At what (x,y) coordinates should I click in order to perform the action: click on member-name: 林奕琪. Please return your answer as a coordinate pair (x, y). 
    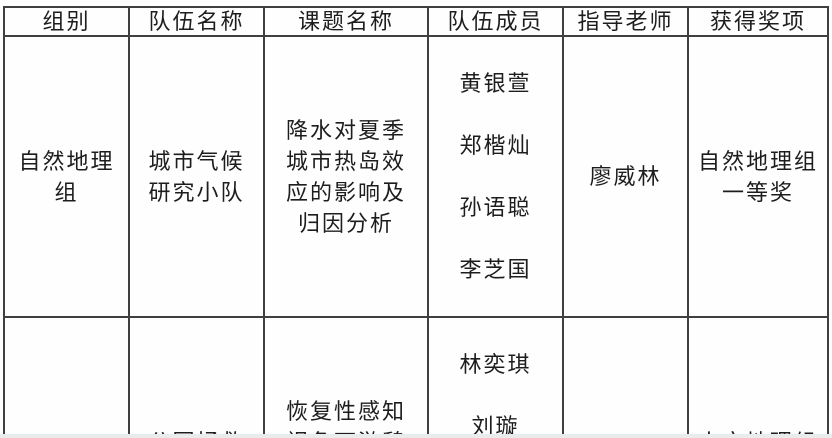
    Looking at the image, I should click on (495, 364).